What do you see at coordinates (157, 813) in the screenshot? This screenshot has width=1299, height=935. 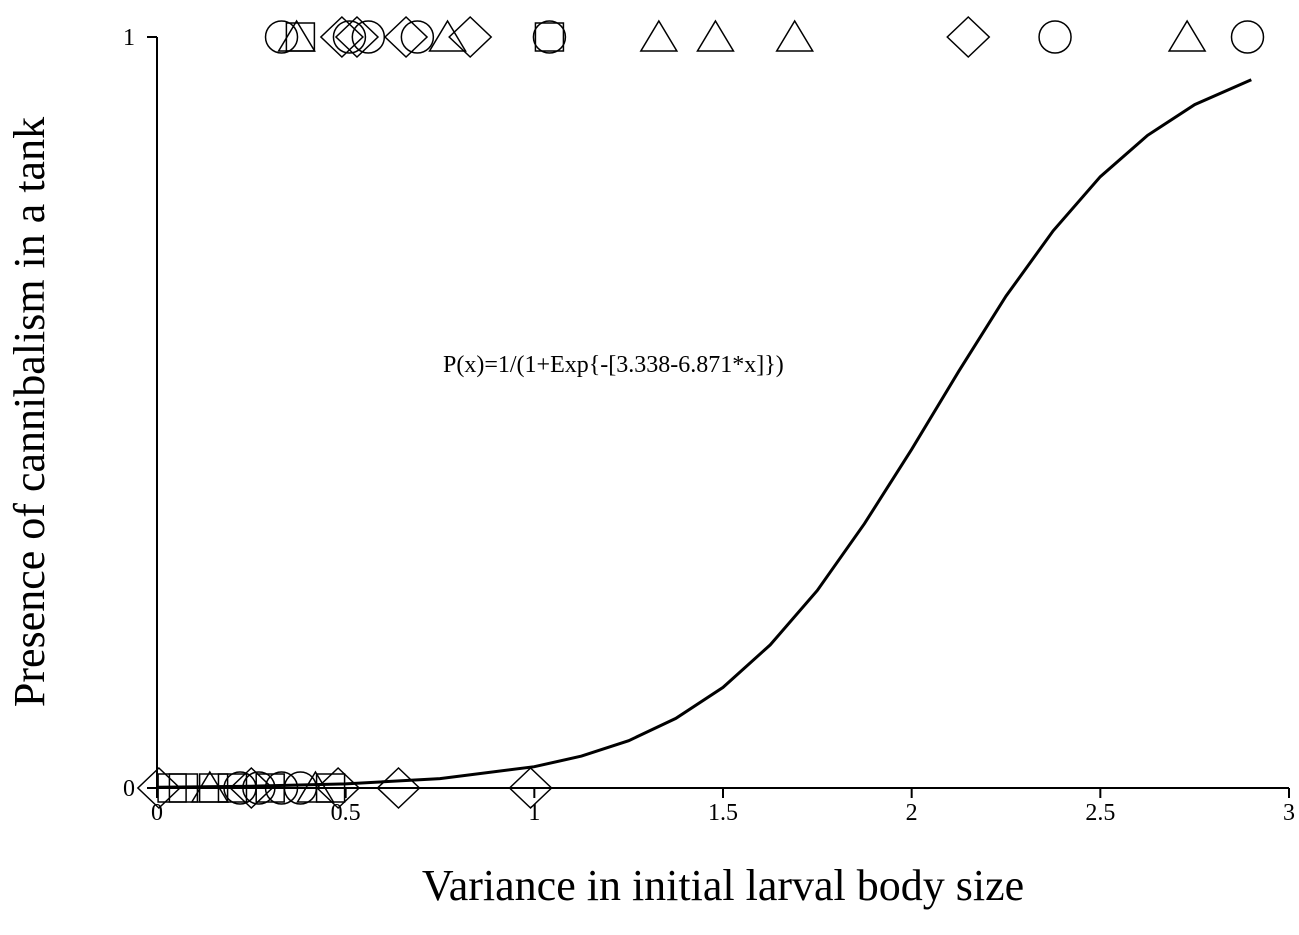 I see `x-tick-label: 0` at bounding box center [157, 813].